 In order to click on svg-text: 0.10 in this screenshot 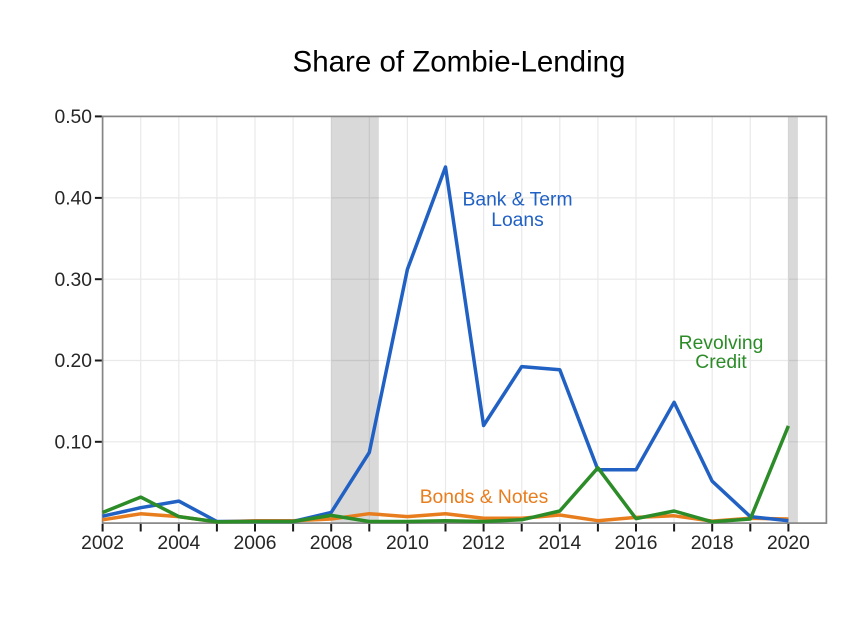, I will do `click(73, 442)`.